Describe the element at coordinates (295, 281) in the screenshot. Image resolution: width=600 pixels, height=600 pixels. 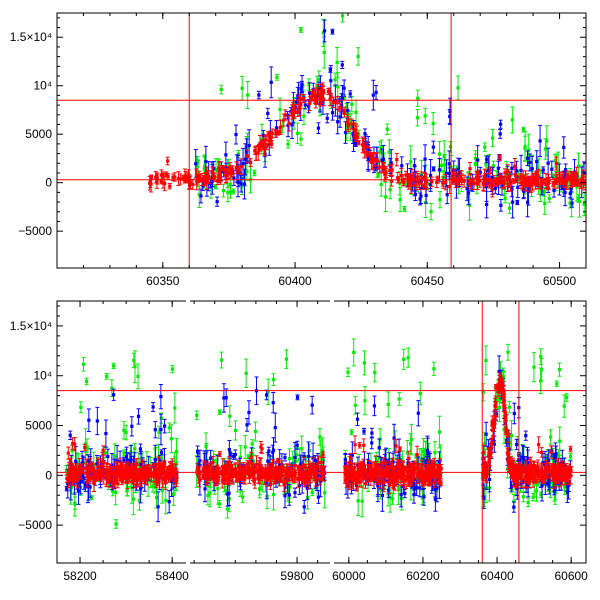
I see `x-tick-label: 60400` at that location.